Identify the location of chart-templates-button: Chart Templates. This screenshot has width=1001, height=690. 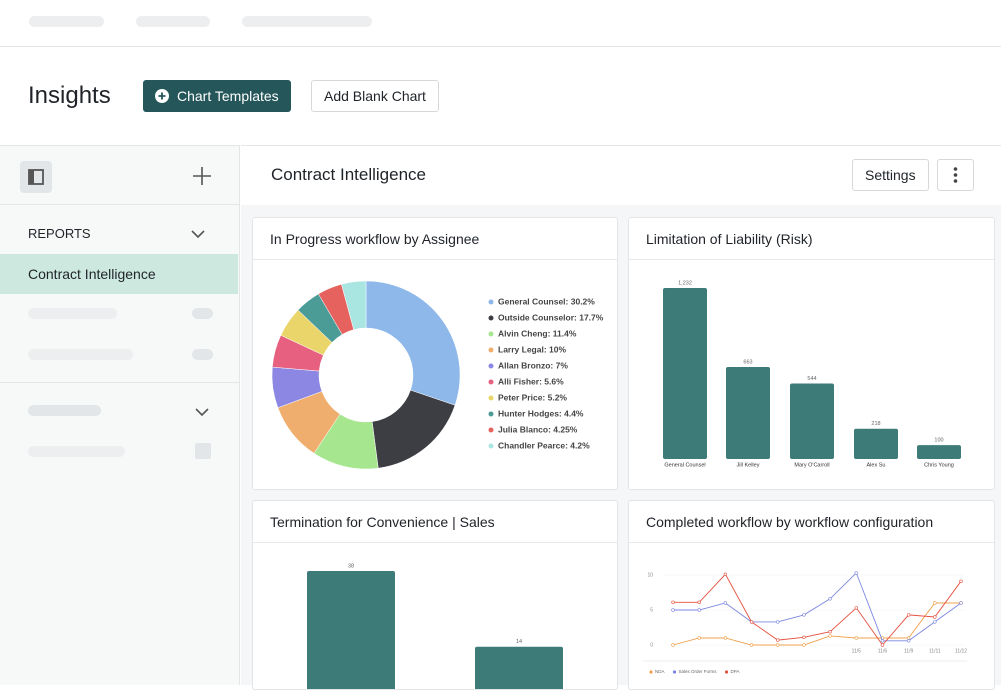
(217, 96).